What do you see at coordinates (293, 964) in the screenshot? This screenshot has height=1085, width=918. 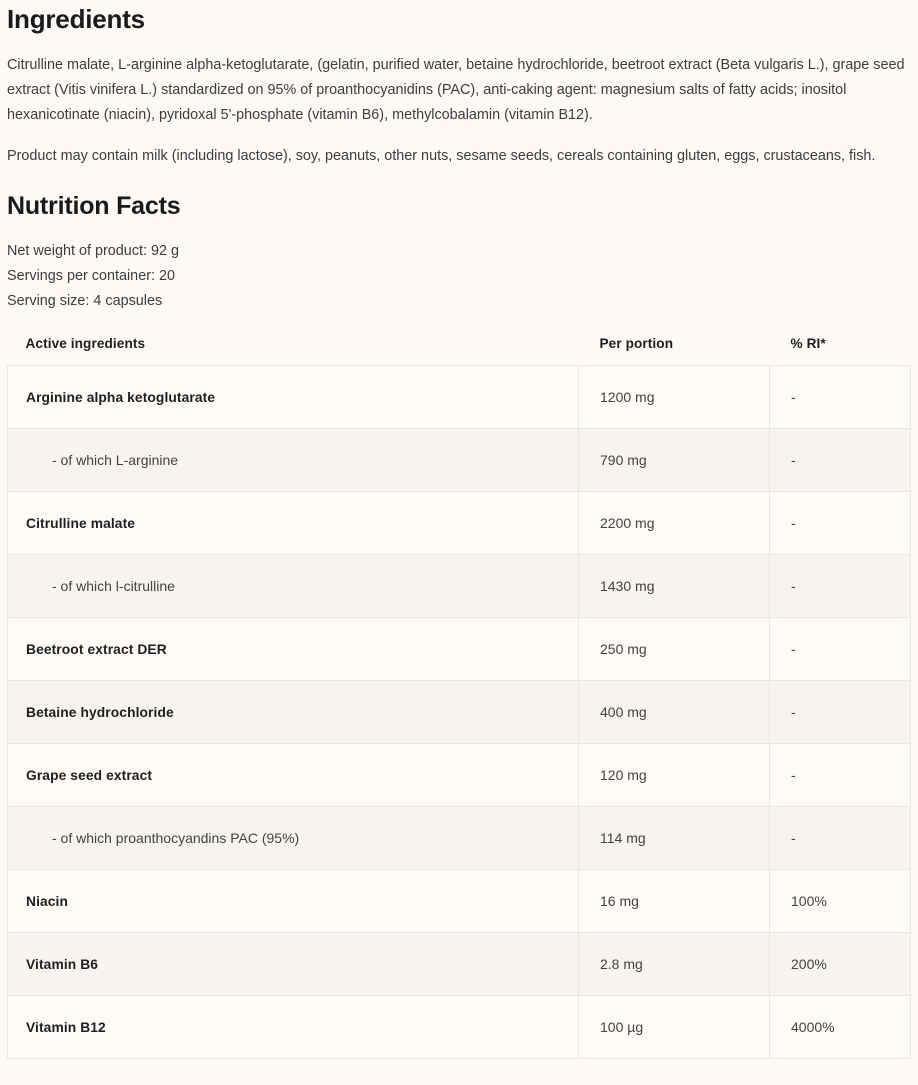 I see `cell-ingredient-name: Vitamin B6` at bounding box center [293, 964].